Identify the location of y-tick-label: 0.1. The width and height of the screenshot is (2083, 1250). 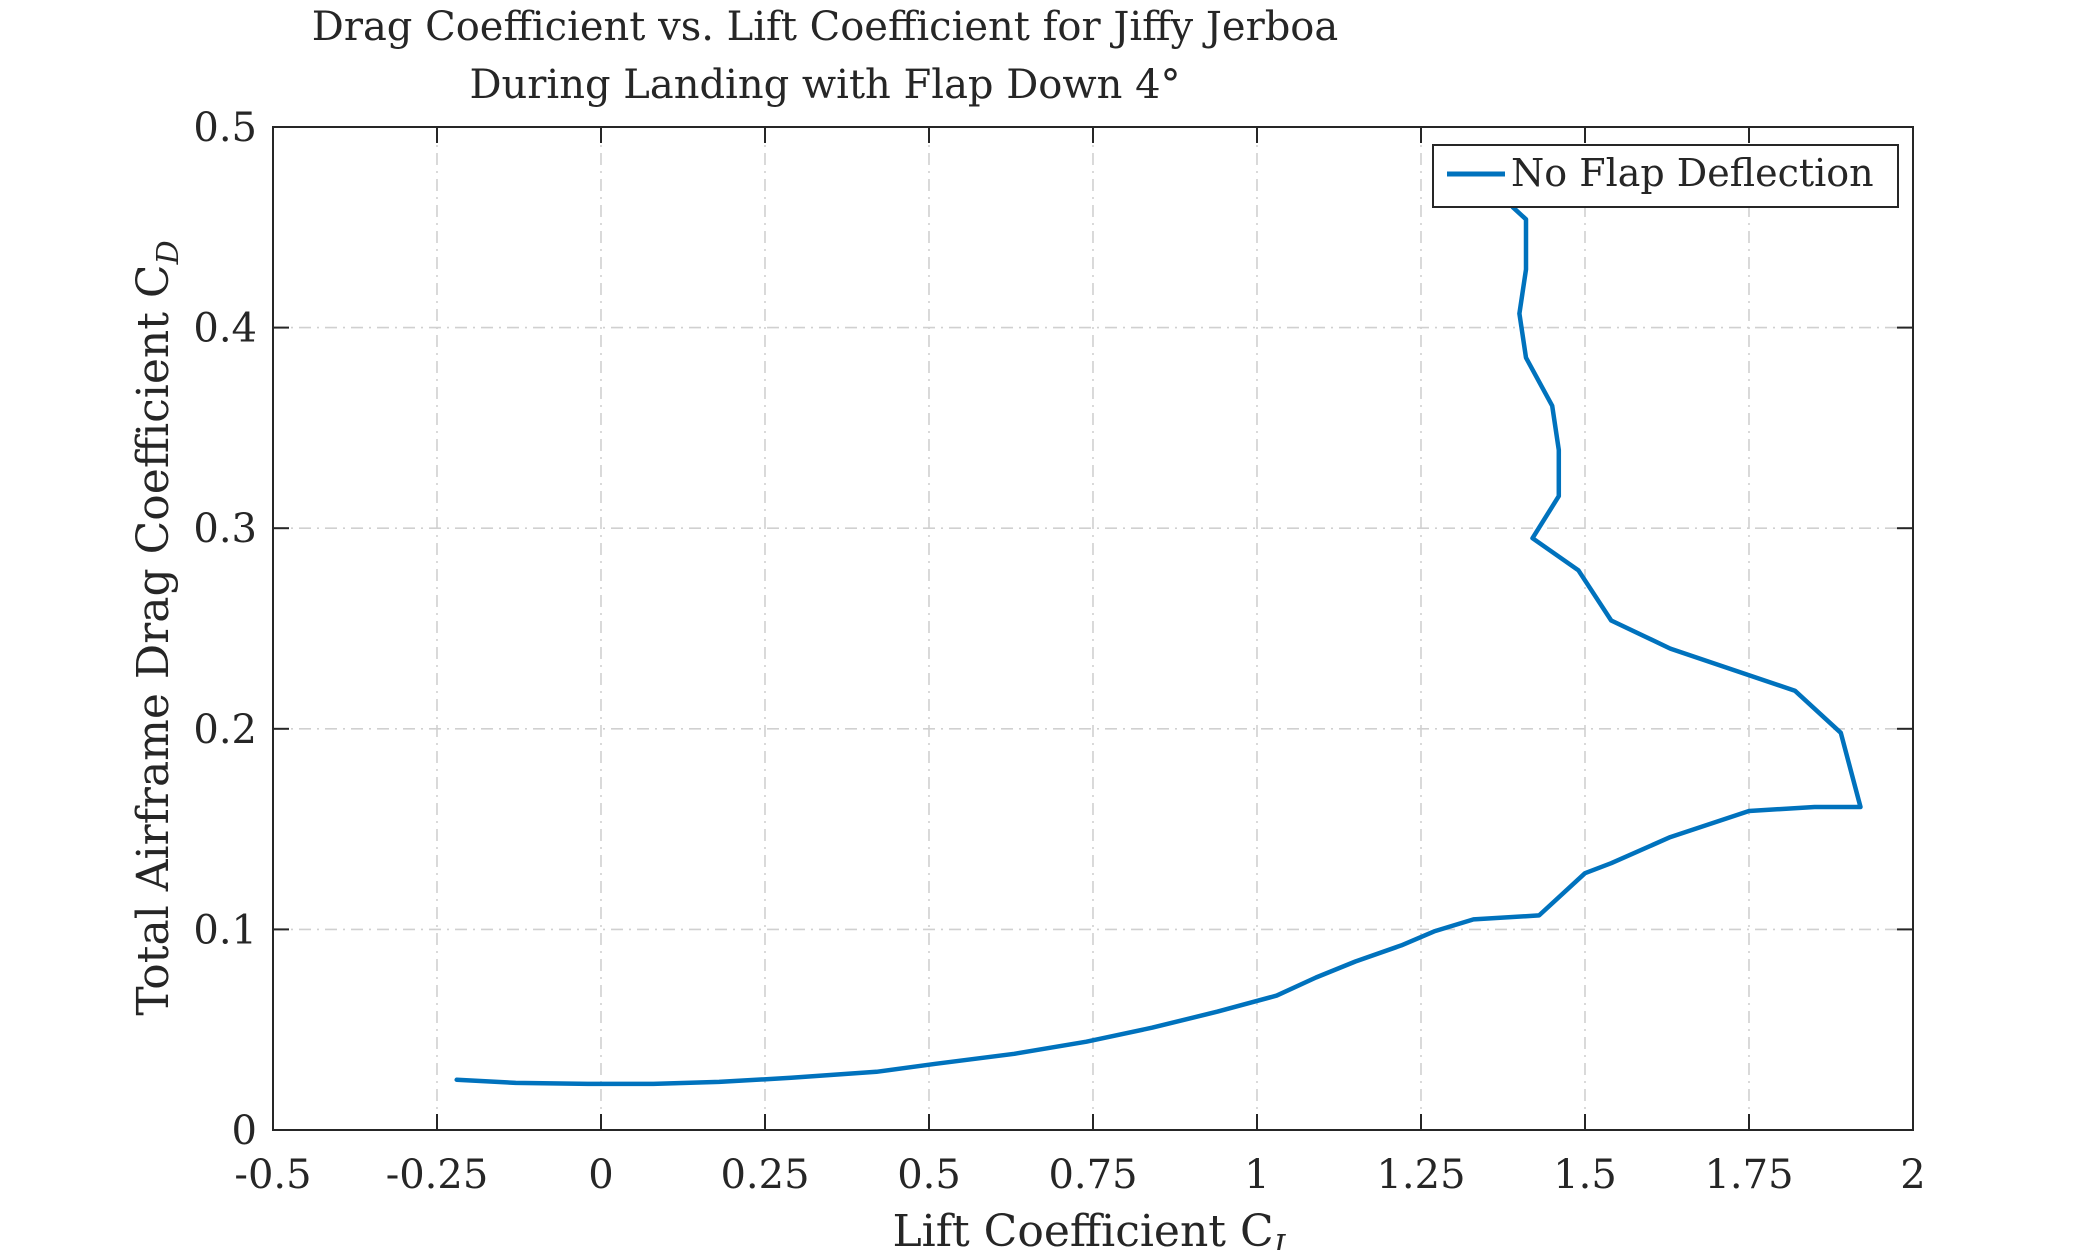
(225, 930).